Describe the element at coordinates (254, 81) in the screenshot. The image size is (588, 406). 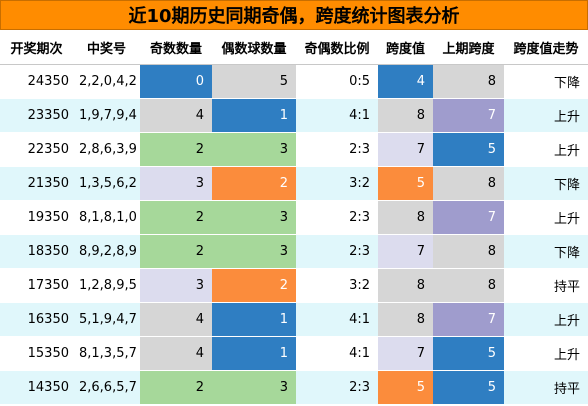
I see `cell-even-count: 5` at that location.